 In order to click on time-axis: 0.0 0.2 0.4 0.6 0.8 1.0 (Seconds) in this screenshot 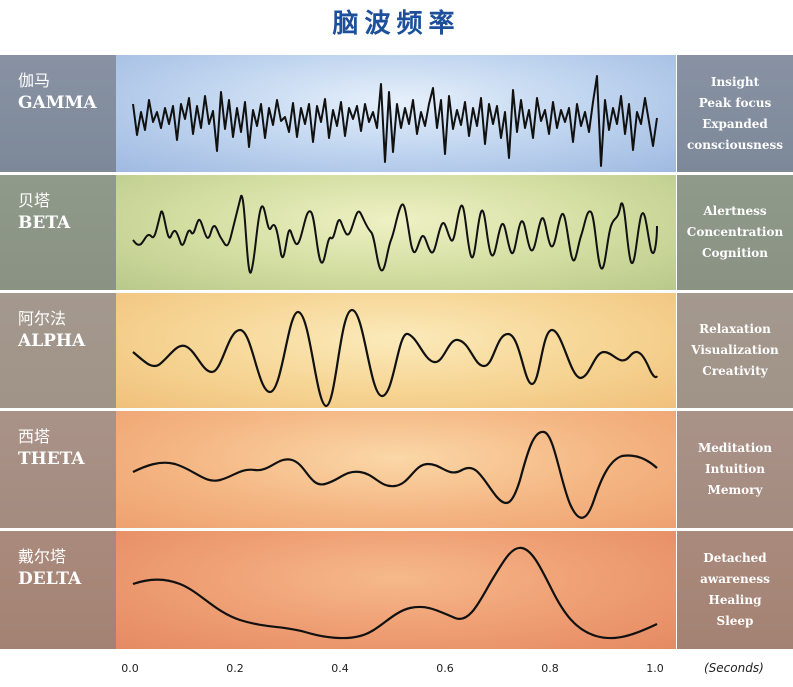, I will do `click(396, 668)`.